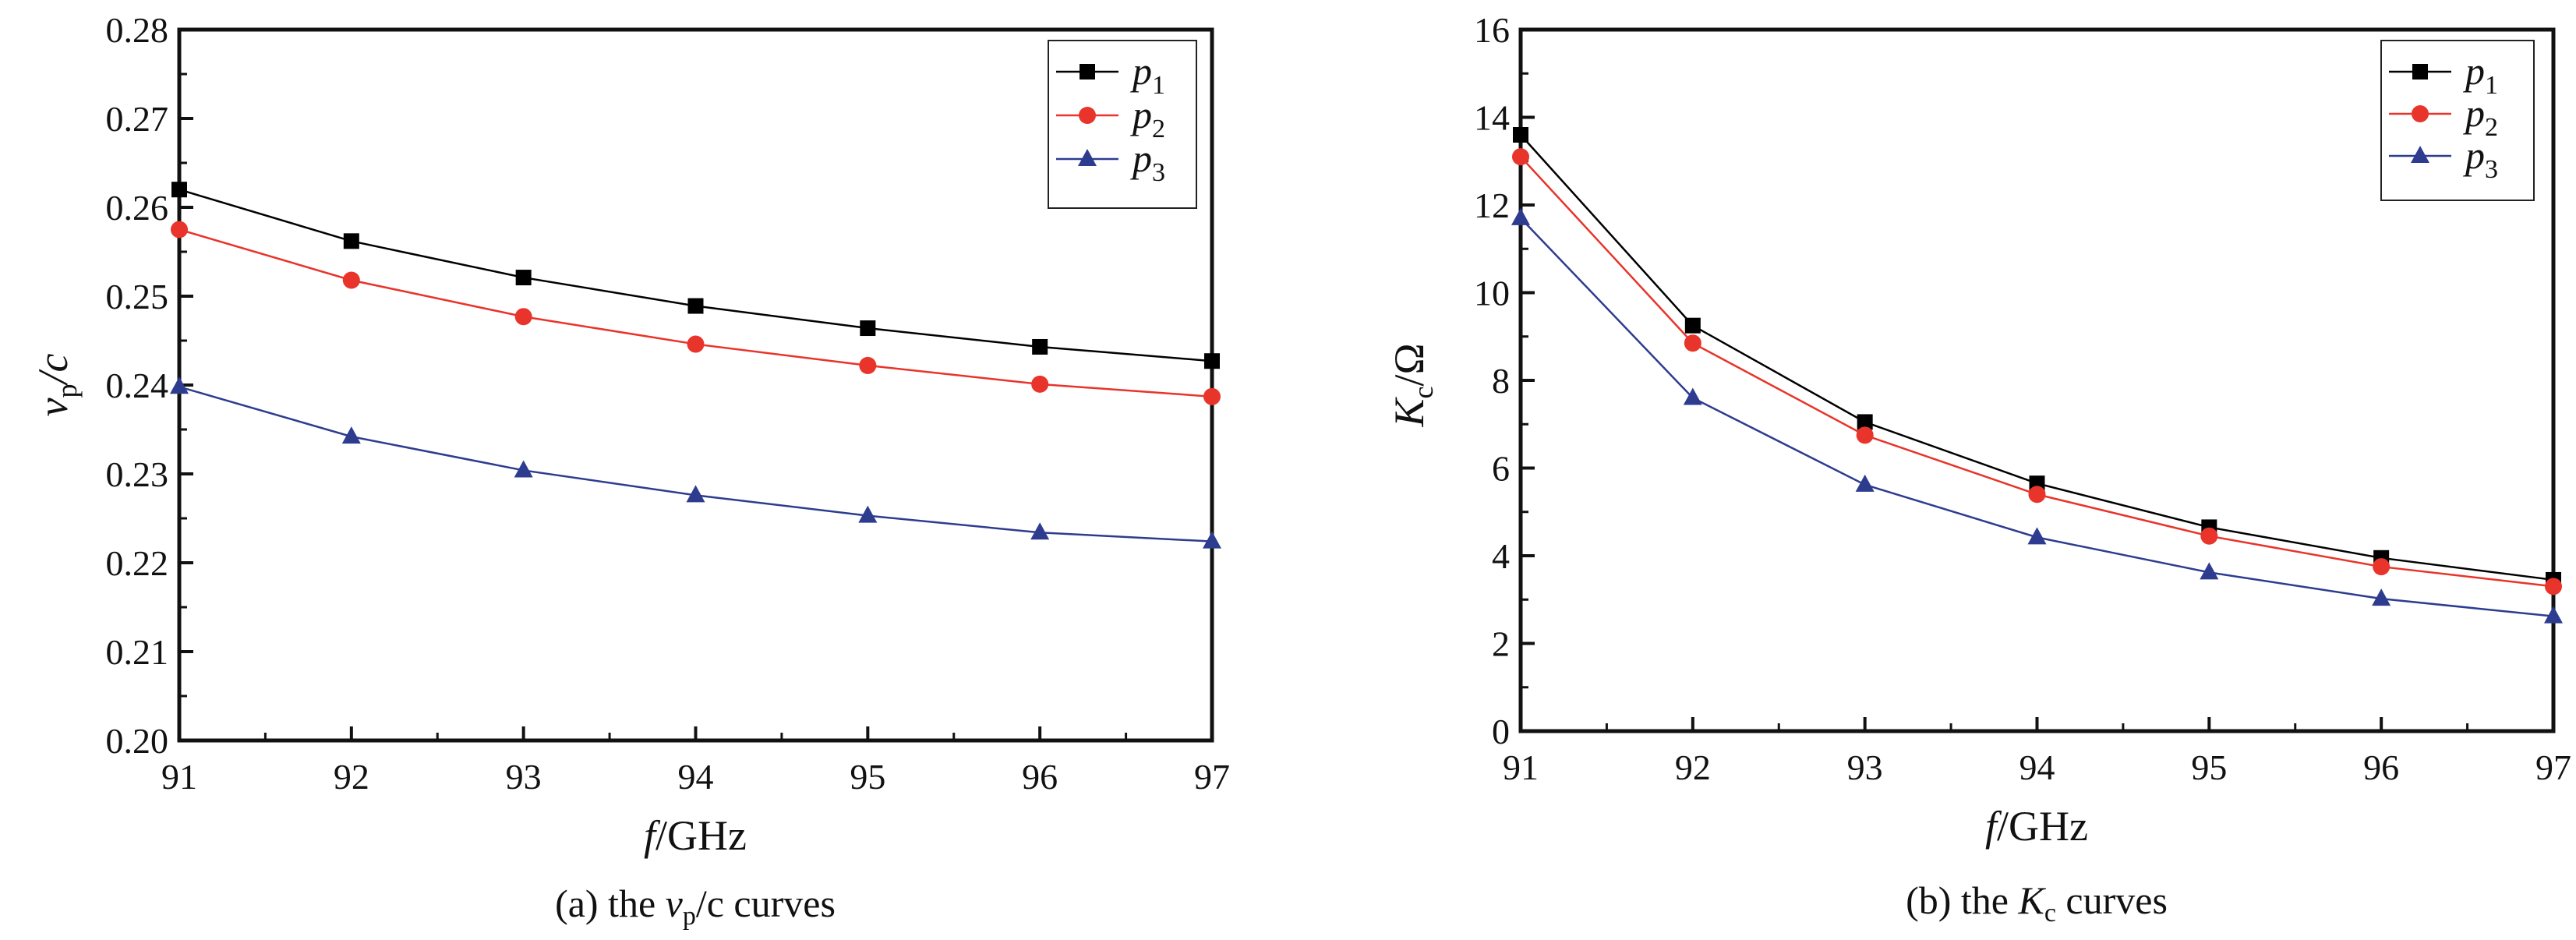 The height and width of the screenshot is (940, 2576). Describe the element at coordinates (137, 208) in the screenshot. I see `y-tick-label: 0.26` at that location.